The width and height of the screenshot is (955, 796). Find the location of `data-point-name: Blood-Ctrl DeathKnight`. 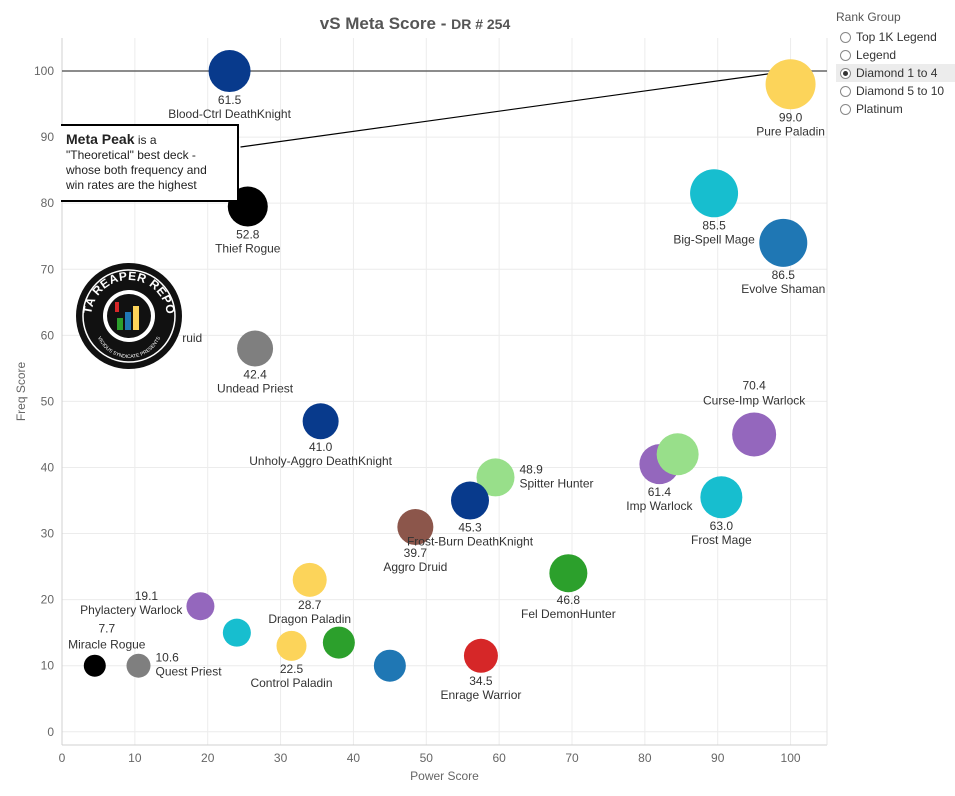

data-point-name: Blood-Ctrl DeathKnight is located at coordinates (229, 114).